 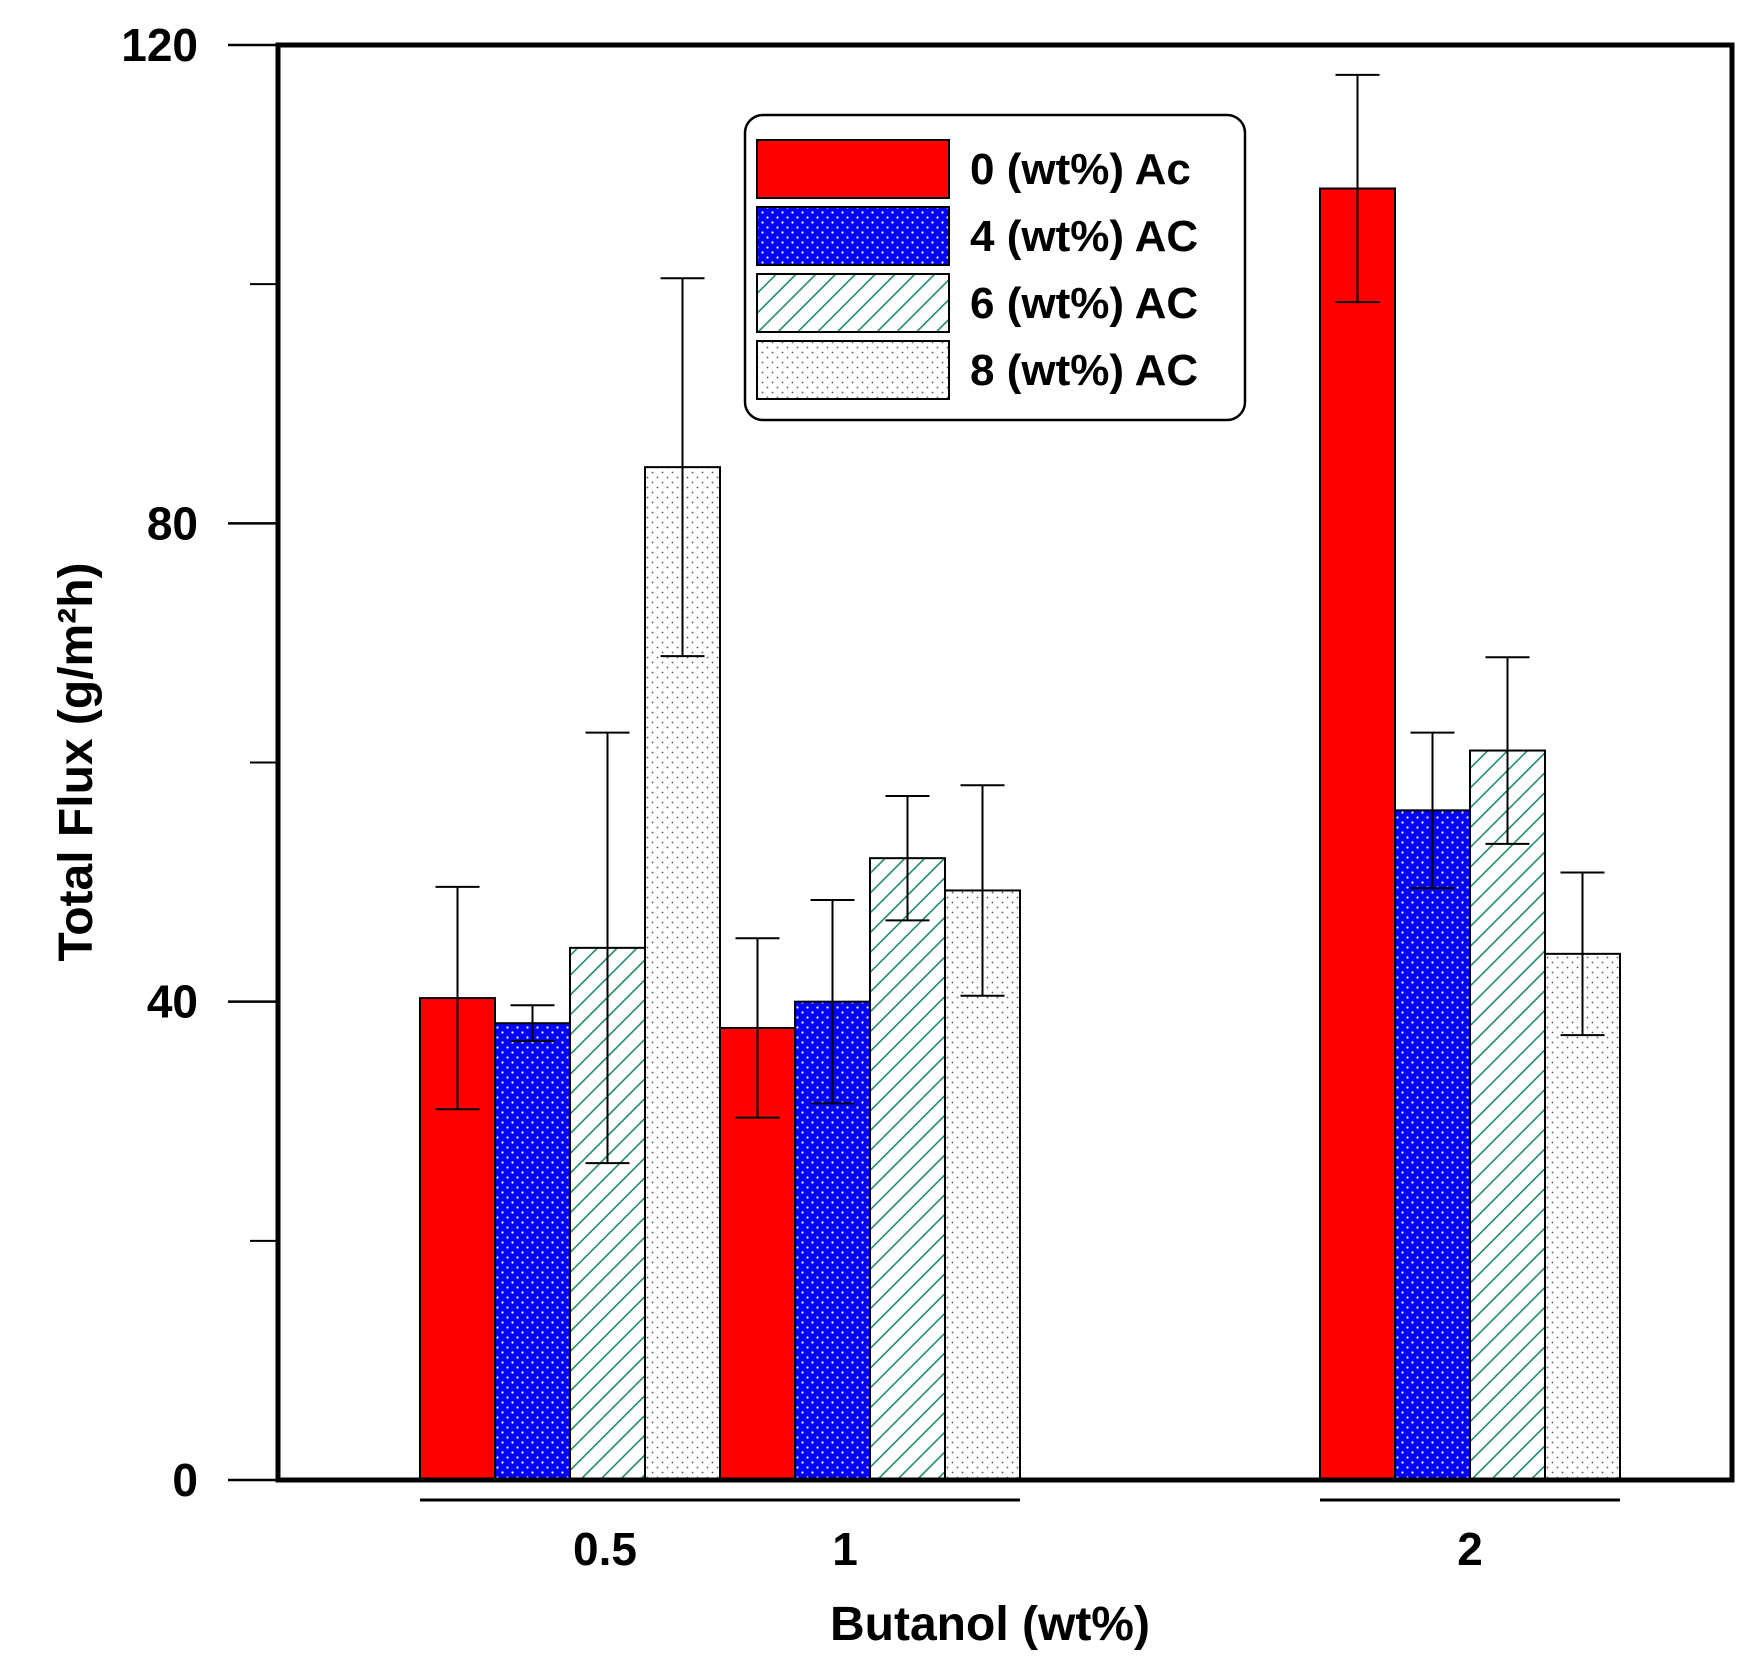 I want to click on legend-item-1: 4 (wt%) AC, so click(x=977, y=236).